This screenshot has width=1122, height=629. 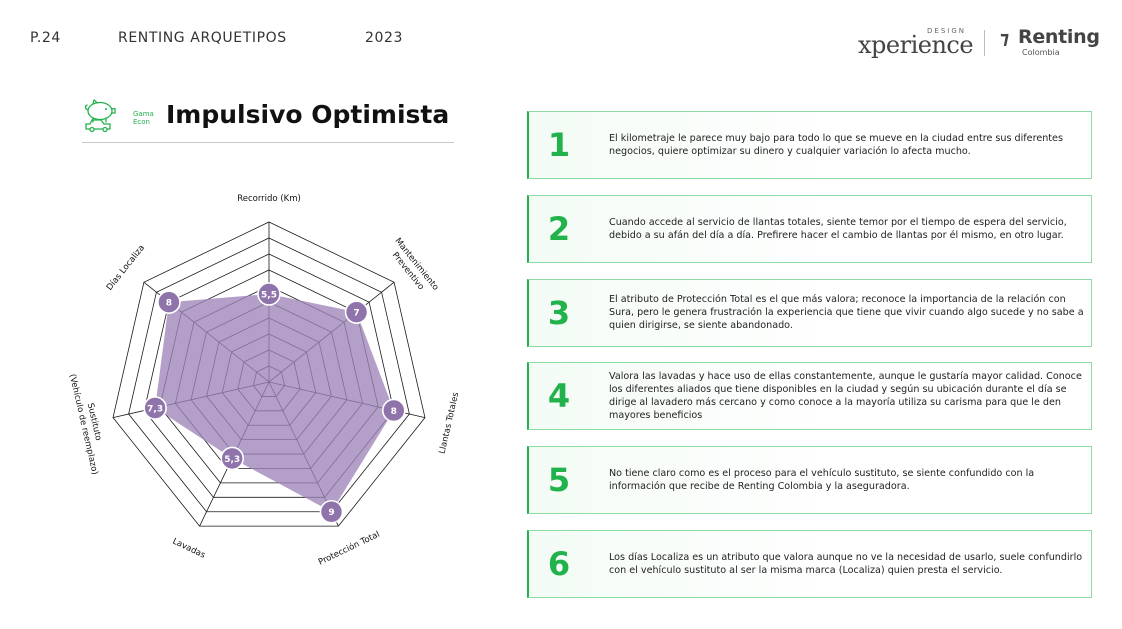 What do you see at coordinates (384, 38) in the screenshot?
I see `document-year: 2023` at bounding box center [384, 38].